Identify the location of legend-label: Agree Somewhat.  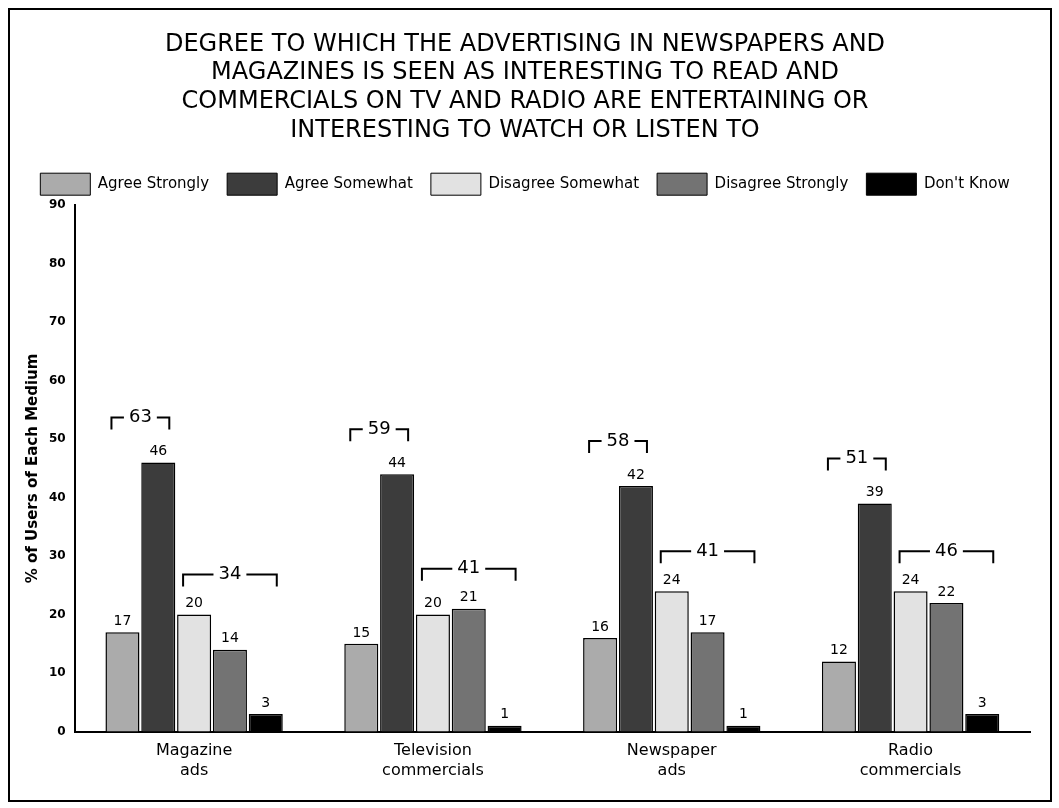
(349, 183).